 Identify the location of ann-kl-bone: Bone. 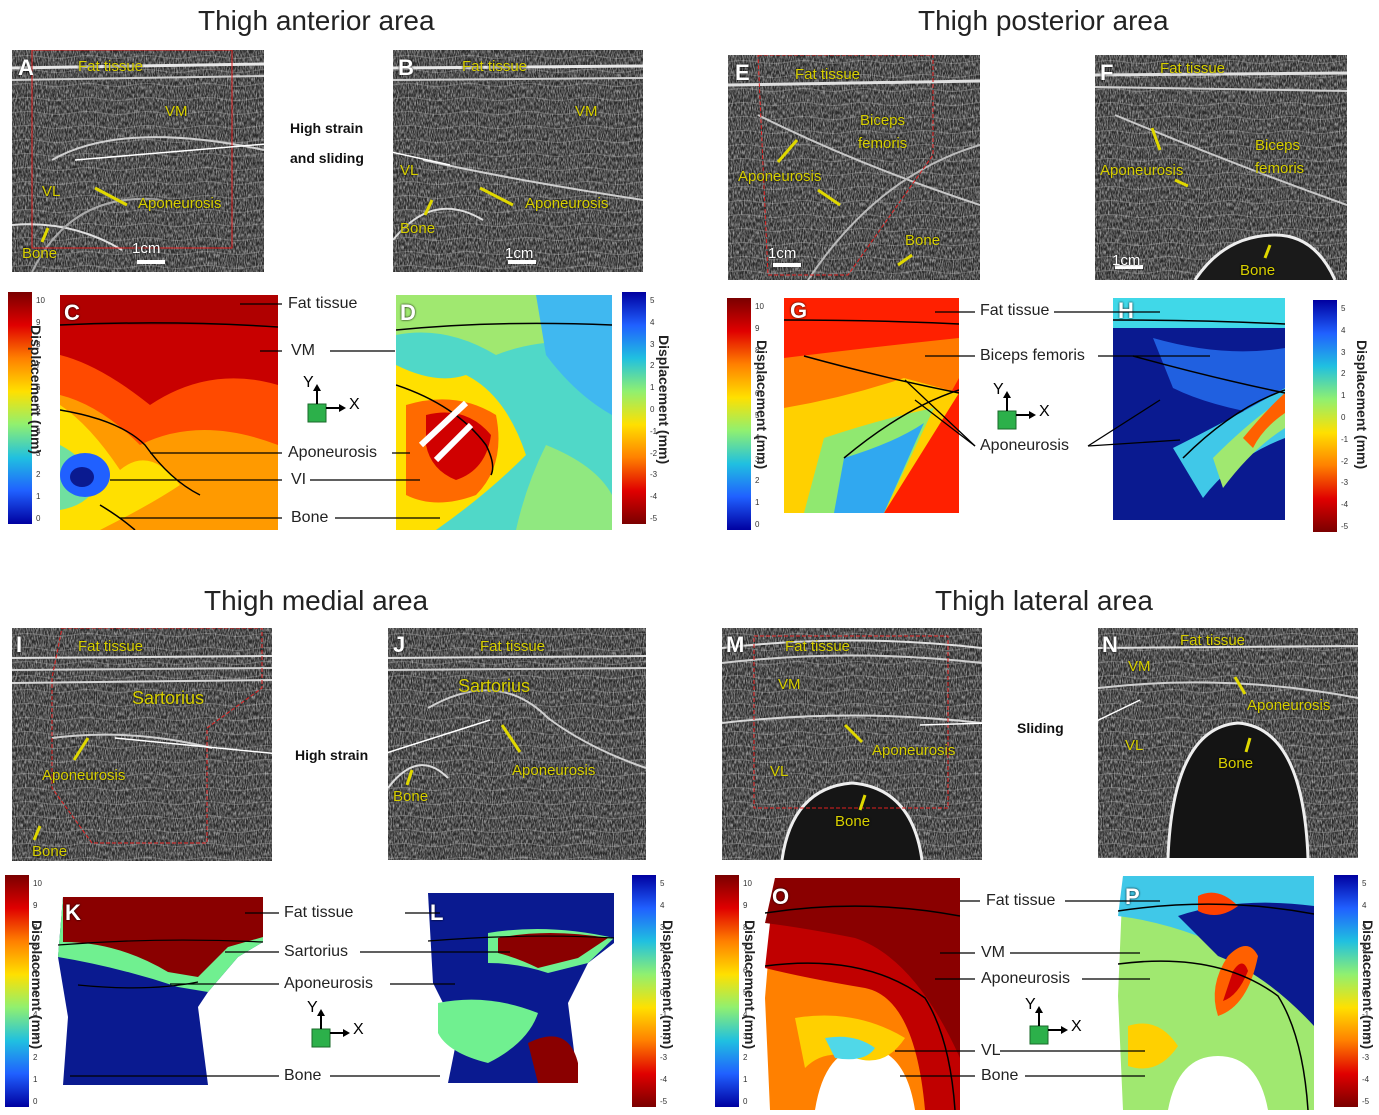
(303, 1076).